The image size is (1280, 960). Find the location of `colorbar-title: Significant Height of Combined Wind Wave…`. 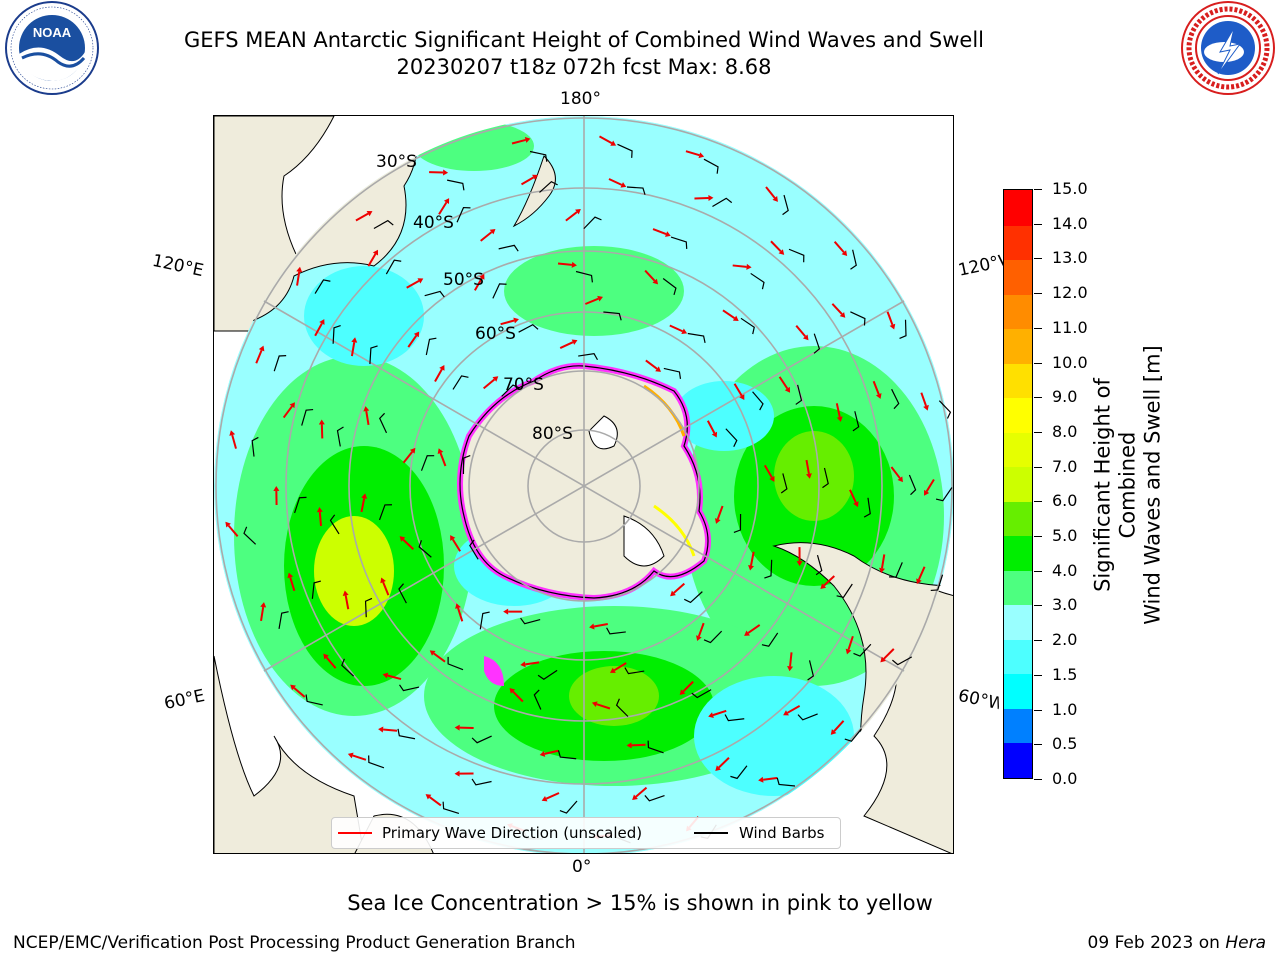

colorbar-title: Significant Height of Combined Wind Wave… is located at coordinates (1128, 485).